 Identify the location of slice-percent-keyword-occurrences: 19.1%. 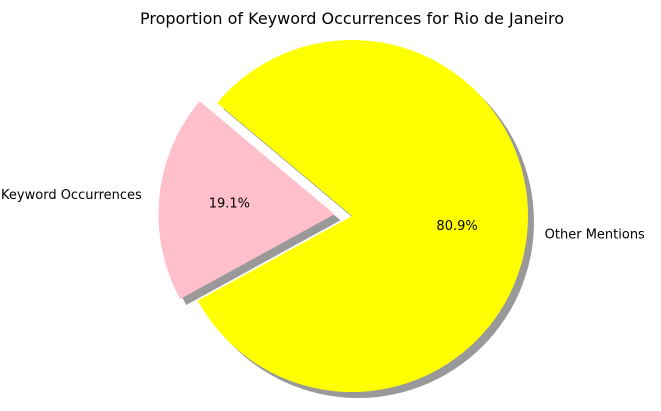
(229, 203).